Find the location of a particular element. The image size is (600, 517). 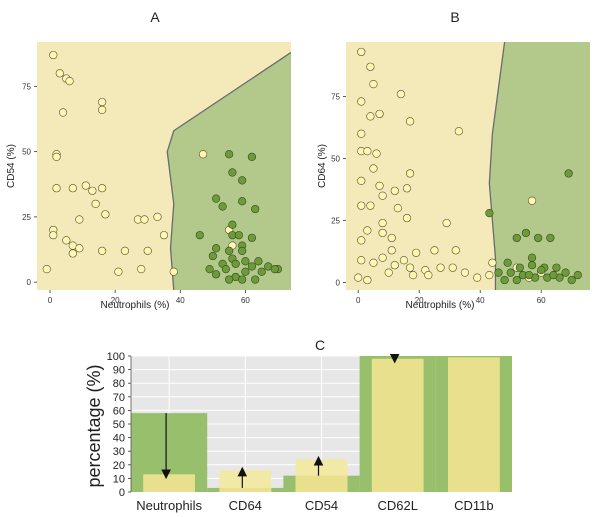

bar-y-tick-label: 100 is located at coordinates (116, 357).